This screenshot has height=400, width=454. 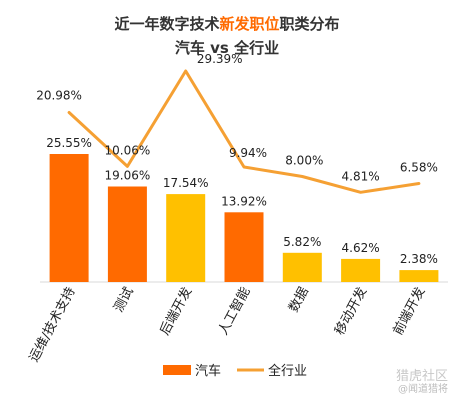 I want to click on category-label: 数据, so click(x=298, y=300).